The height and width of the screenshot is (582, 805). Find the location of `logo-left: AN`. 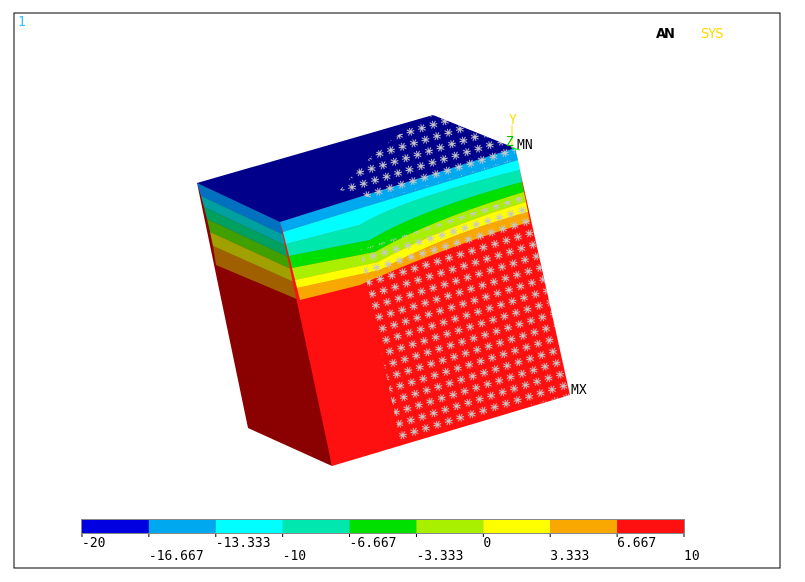

logo-left: AN is located at coordinates (665, 34).